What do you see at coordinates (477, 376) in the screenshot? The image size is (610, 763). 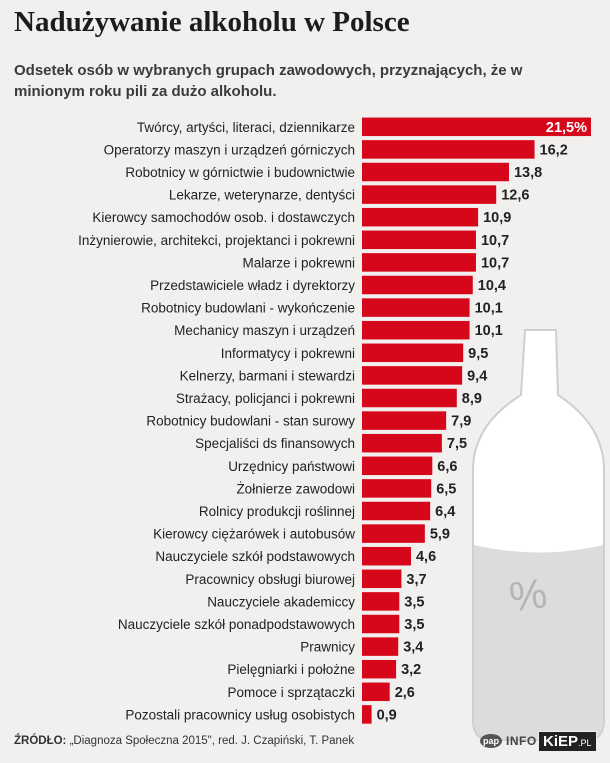 I see `value-label: 9,4` at bounding box center [477, 376].